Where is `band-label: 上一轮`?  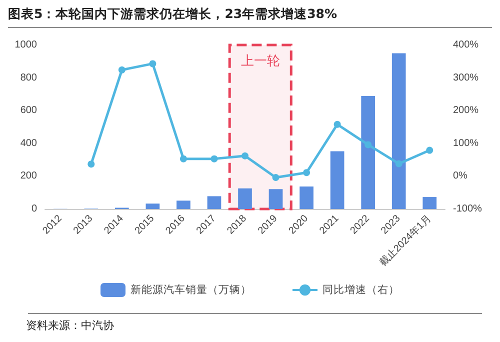
band-label: 上一轮 is located at coordinates (260, 60).